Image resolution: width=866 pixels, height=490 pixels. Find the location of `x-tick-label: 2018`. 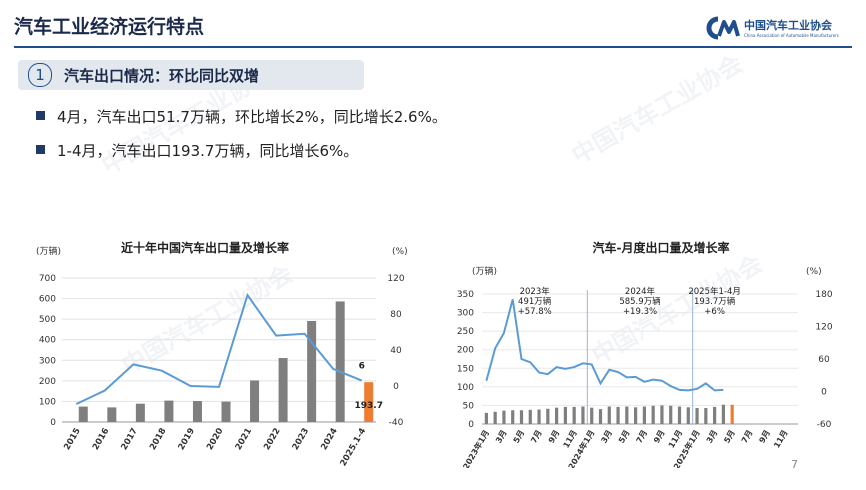

x-tick-label: 2018 is located at coordinates (158, 439).